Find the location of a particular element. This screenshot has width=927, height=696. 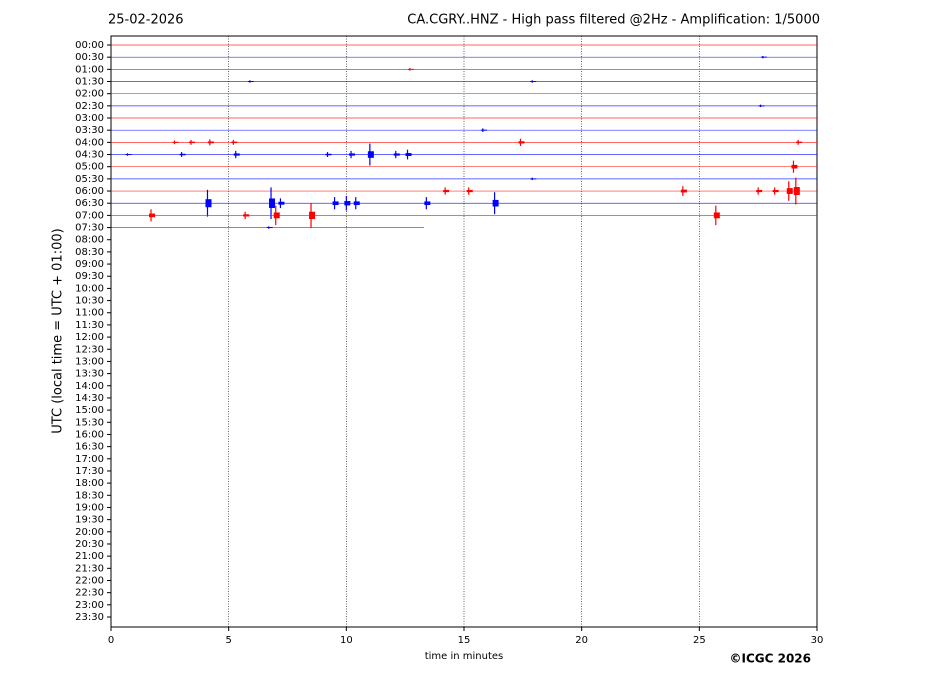

y-tick-label: 07:30 is located at coordinates (89, 228).